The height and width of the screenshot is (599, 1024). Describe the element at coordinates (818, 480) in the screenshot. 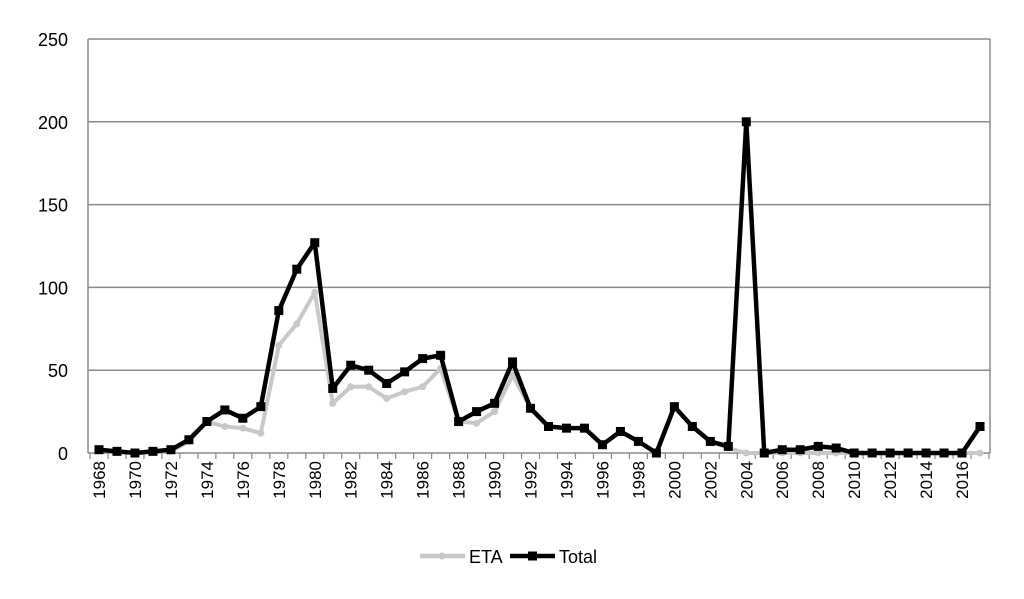

I see `x-tick-label: 2008` at that location.